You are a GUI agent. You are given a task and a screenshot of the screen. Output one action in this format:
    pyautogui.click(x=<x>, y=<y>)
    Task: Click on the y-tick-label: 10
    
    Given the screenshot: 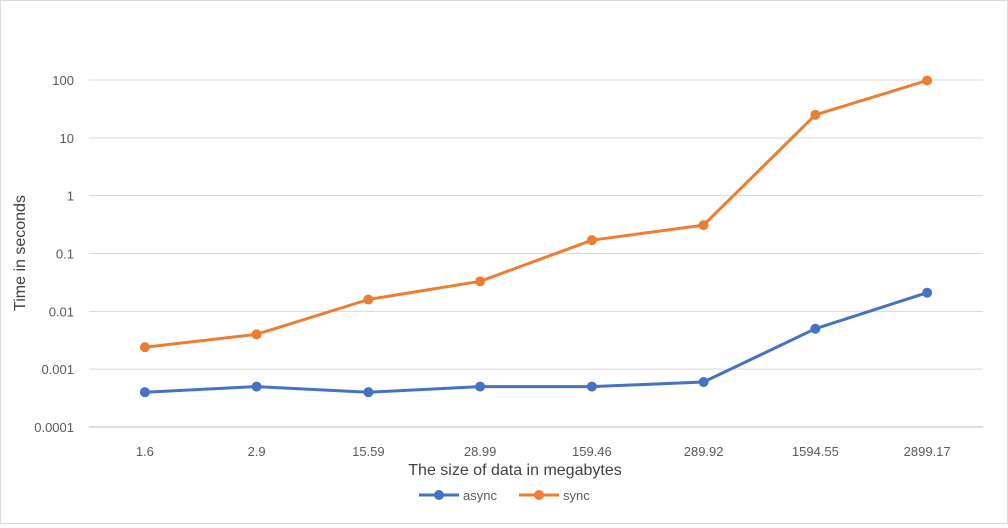 What is the action you would take?
    pyautogui.click(x=67, y=138)
    